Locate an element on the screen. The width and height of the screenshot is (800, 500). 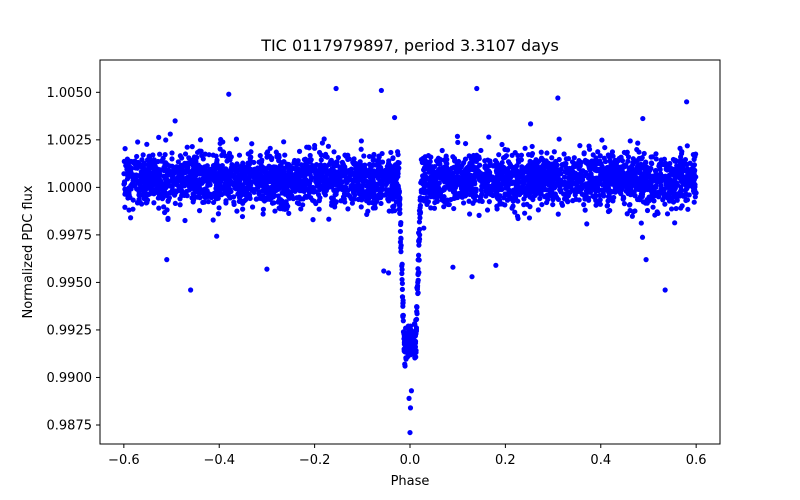
x-tick-label: −0.4 is located at coordinates (219, 460).